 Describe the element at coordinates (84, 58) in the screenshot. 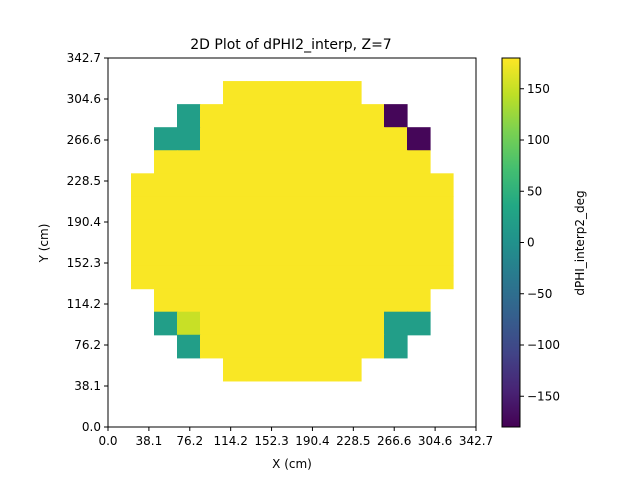

I see `y-tick-label: 342.7` at that location.